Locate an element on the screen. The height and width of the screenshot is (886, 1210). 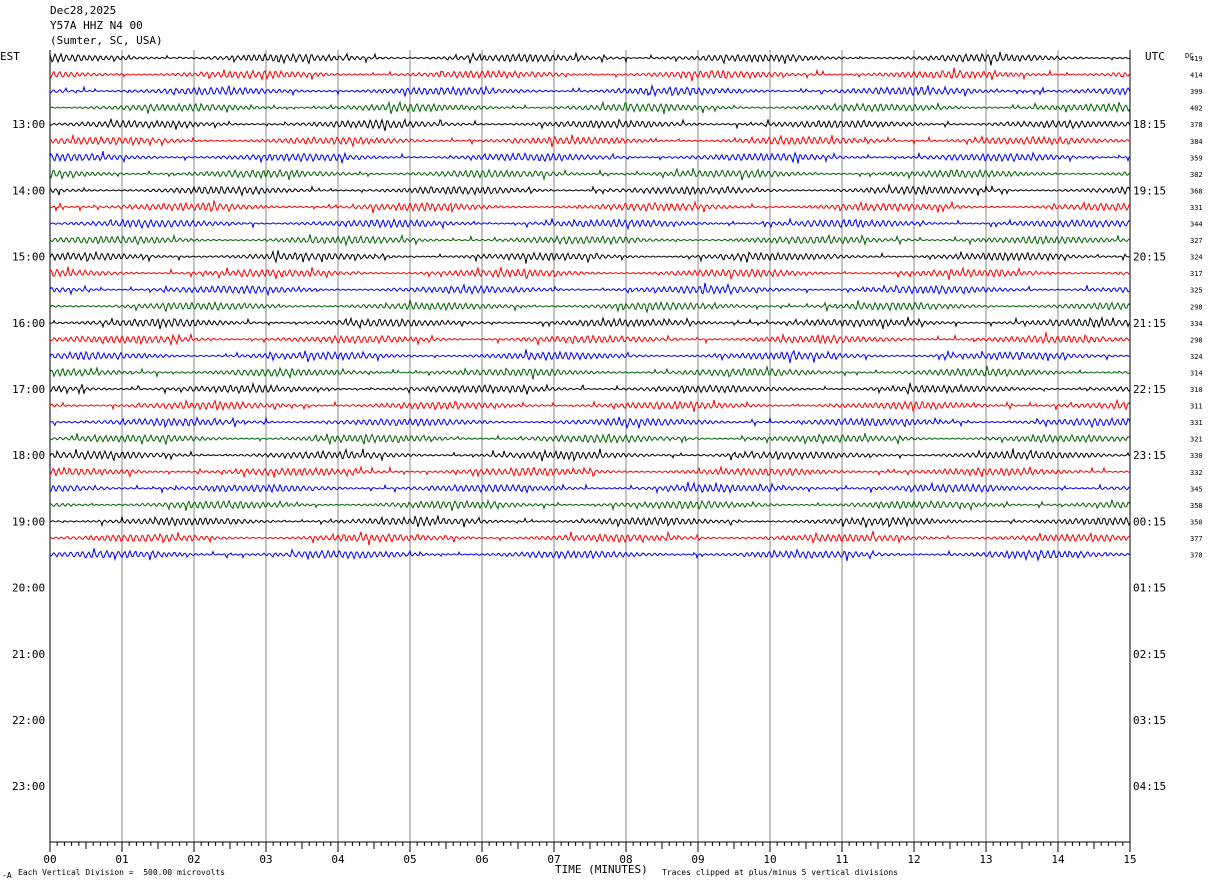
left-hour-label: 14:00 is located at coordinates (28, 190).